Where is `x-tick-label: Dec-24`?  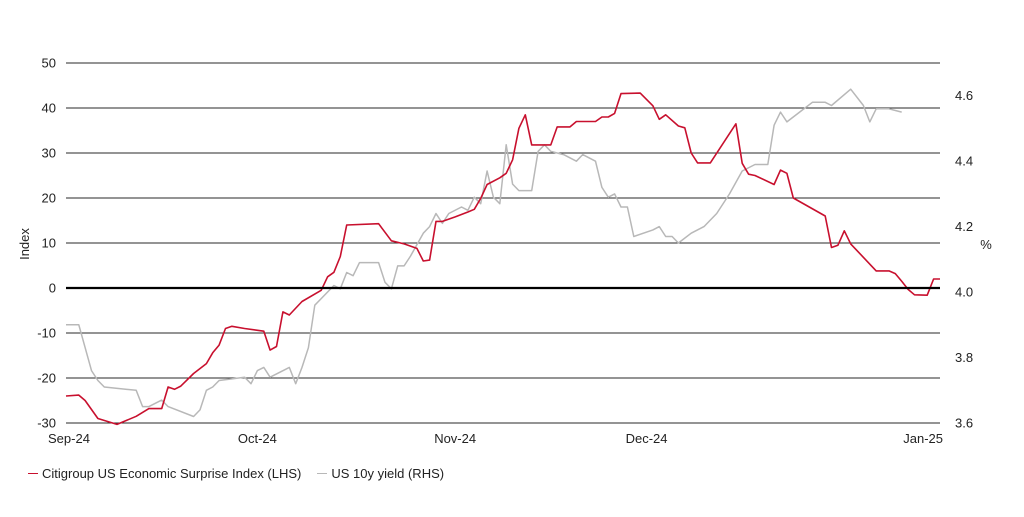 x-tick-label: Dec-24 is located at coordinates (647, 438).